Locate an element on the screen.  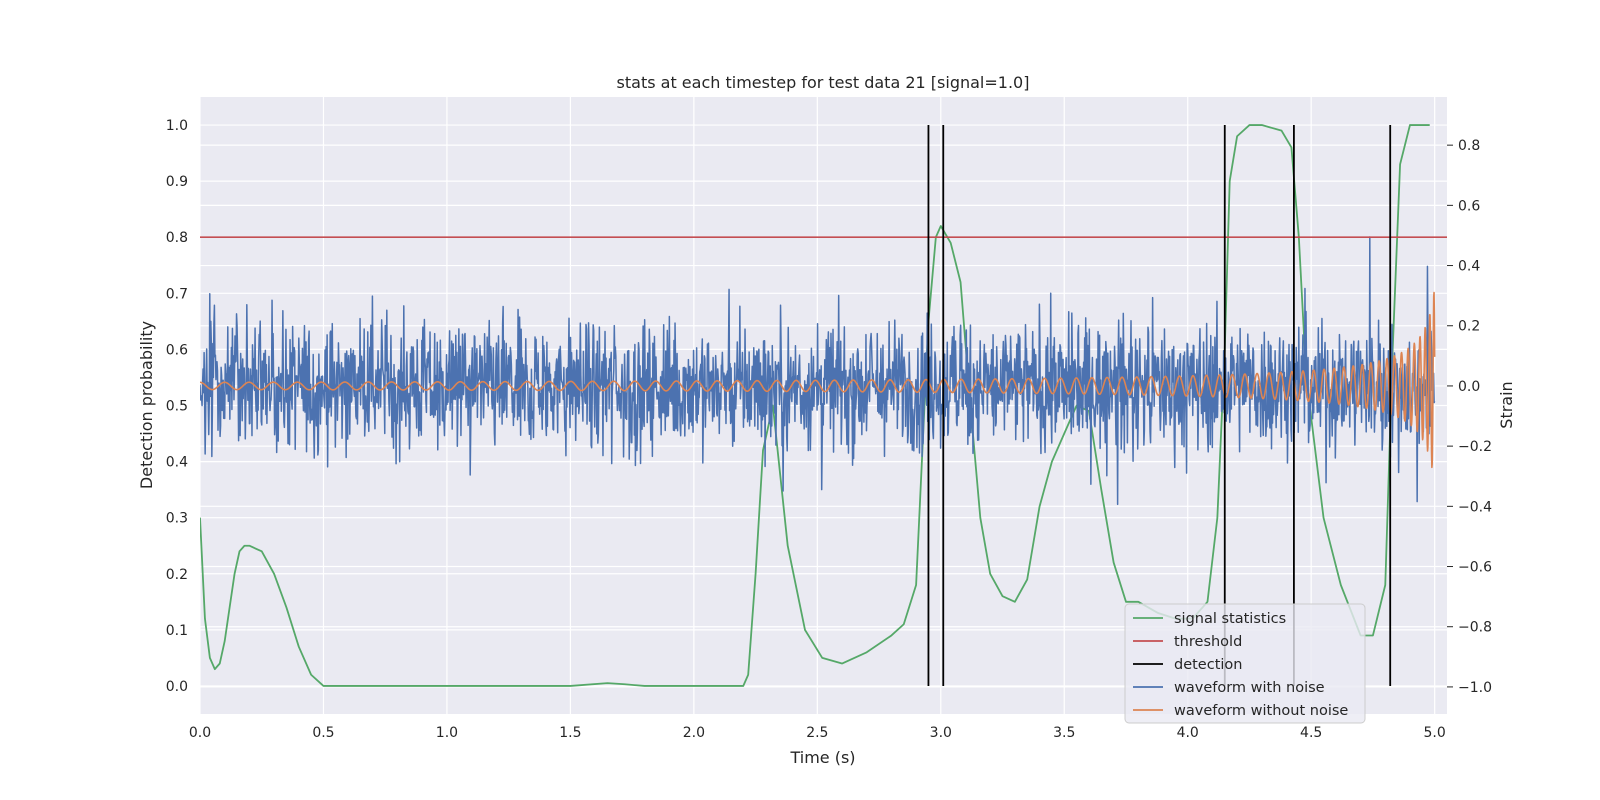
x-axis-label: Time (s) is located at coordinates (822, 757).